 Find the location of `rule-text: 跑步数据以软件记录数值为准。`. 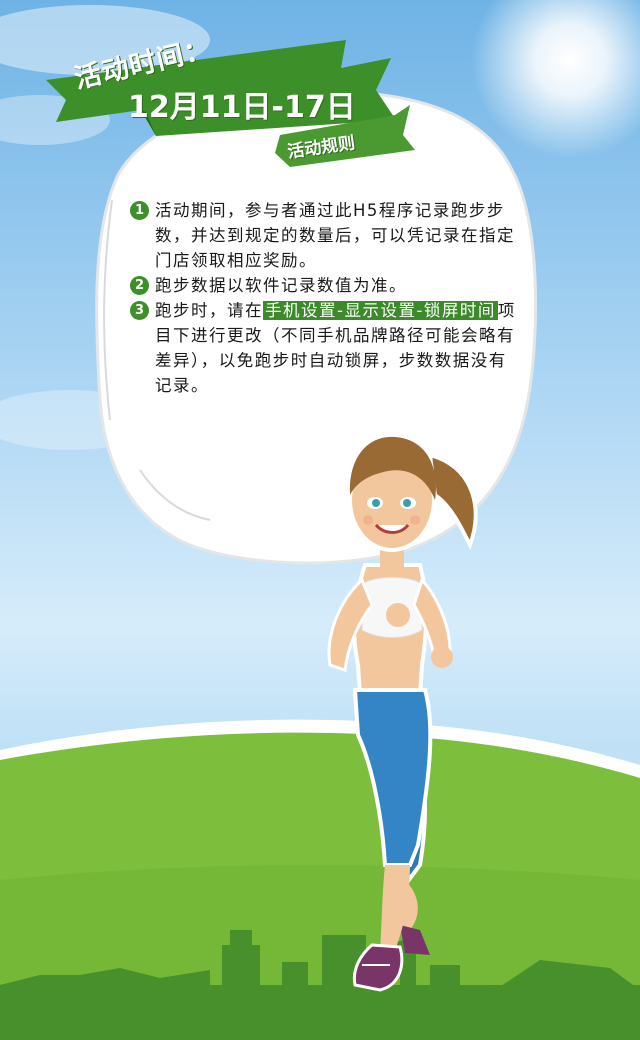

rule-text: 跑步数据以软件记录数值为准。 is located at coordinates (281, 285).